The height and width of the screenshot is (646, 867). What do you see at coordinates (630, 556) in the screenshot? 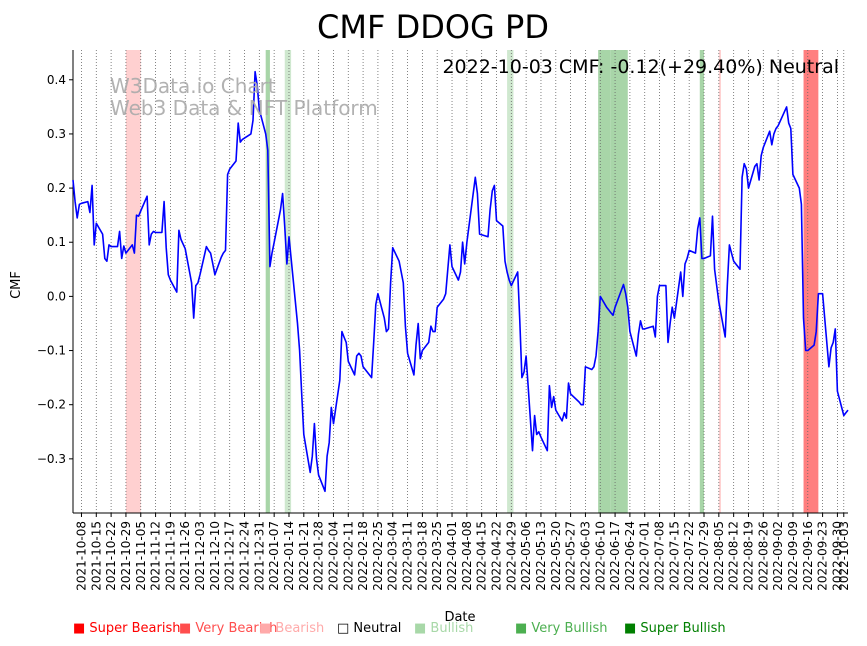
I see `x-tick-label: 2022-06-24` at bounding box center [630, 556].